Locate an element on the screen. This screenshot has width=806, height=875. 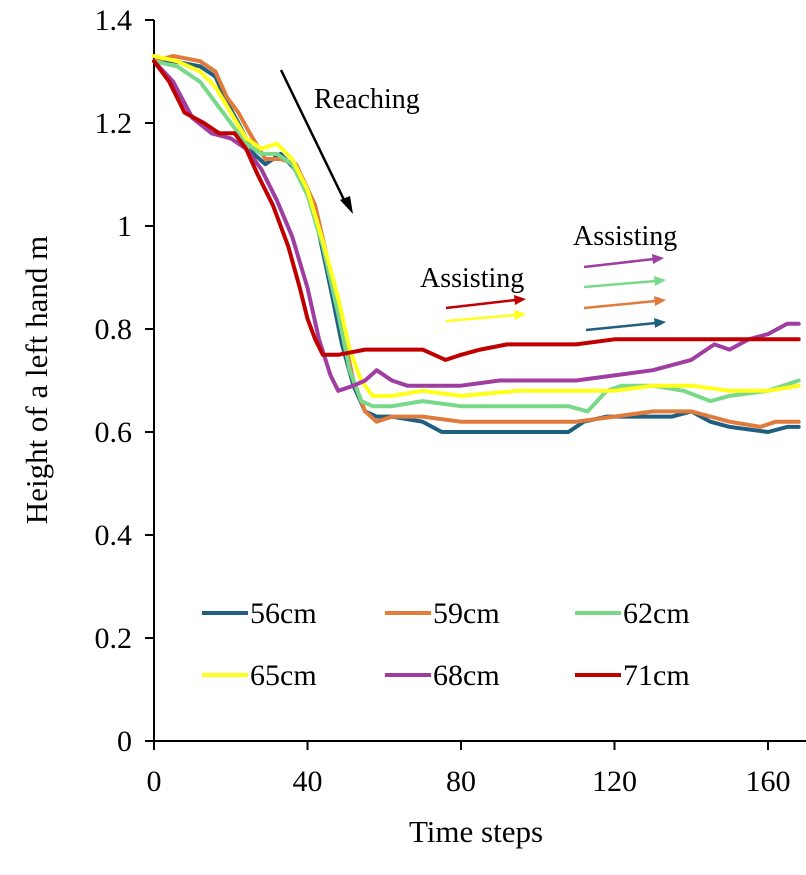
y-ticks: 0 0.2 0.4 0.6 0.8 1 1.2 1.4 is located at coordinates (124, 381).